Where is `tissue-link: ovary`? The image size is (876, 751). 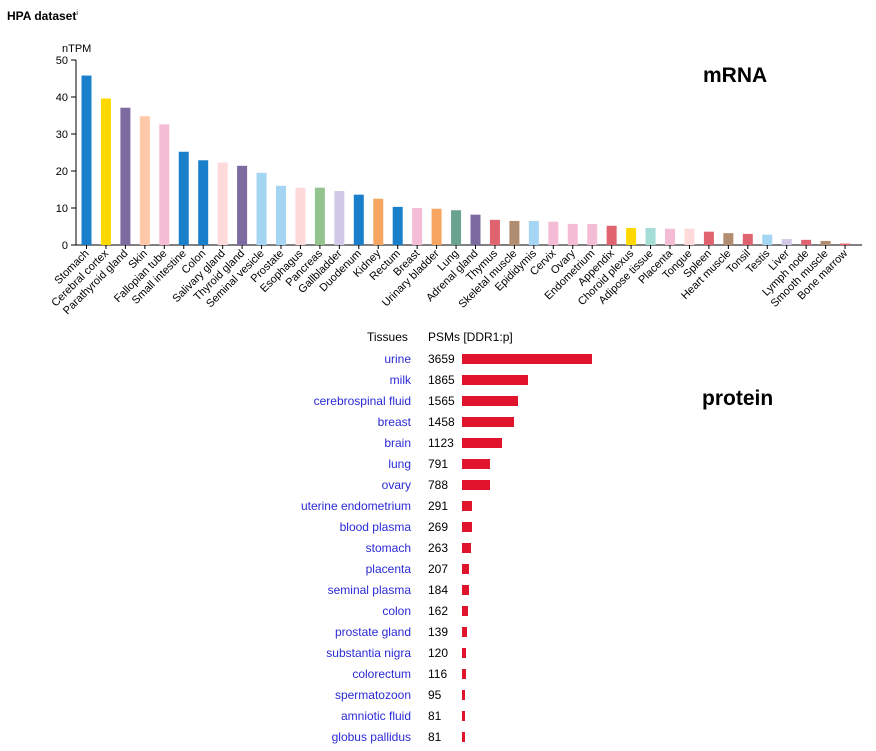
tissue-link: ovary is located at coordinates (396, 485).